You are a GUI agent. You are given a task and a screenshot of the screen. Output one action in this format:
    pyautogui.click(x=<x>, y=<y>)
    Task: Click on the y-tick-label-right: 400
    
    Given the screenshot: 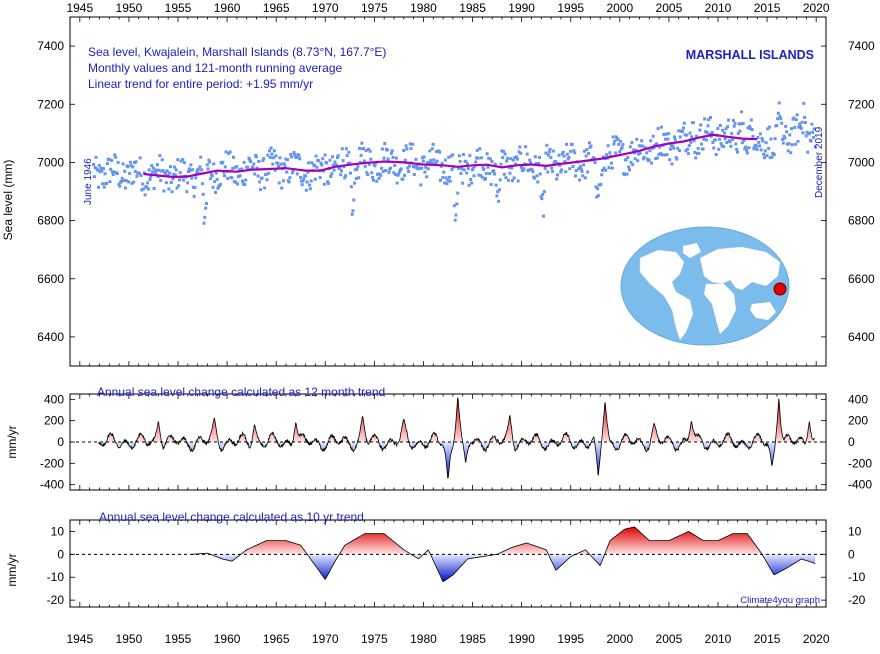 What is the action you would take?
    pyautogui.click(x=858, y=399)
    